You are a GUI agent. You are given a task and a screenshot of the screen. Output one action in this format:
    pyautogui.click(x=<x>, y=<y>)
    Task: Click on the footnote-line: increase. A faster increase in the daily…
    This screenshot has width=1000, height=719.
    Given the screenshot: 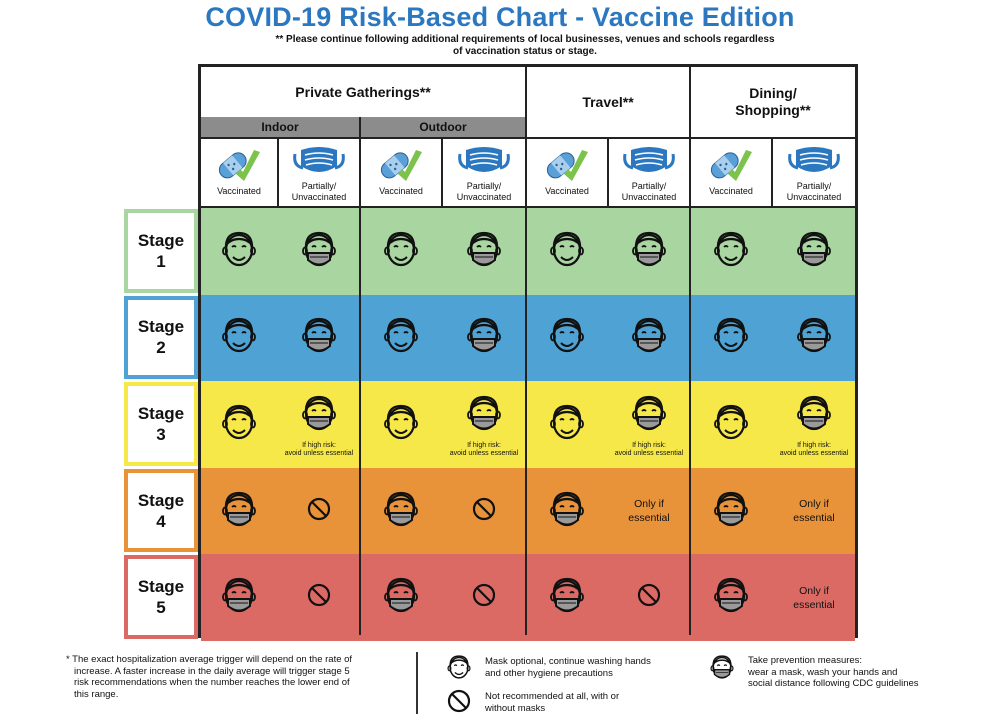 What is the action you would take?
    pyautogui.click(x=212, y=671)
    